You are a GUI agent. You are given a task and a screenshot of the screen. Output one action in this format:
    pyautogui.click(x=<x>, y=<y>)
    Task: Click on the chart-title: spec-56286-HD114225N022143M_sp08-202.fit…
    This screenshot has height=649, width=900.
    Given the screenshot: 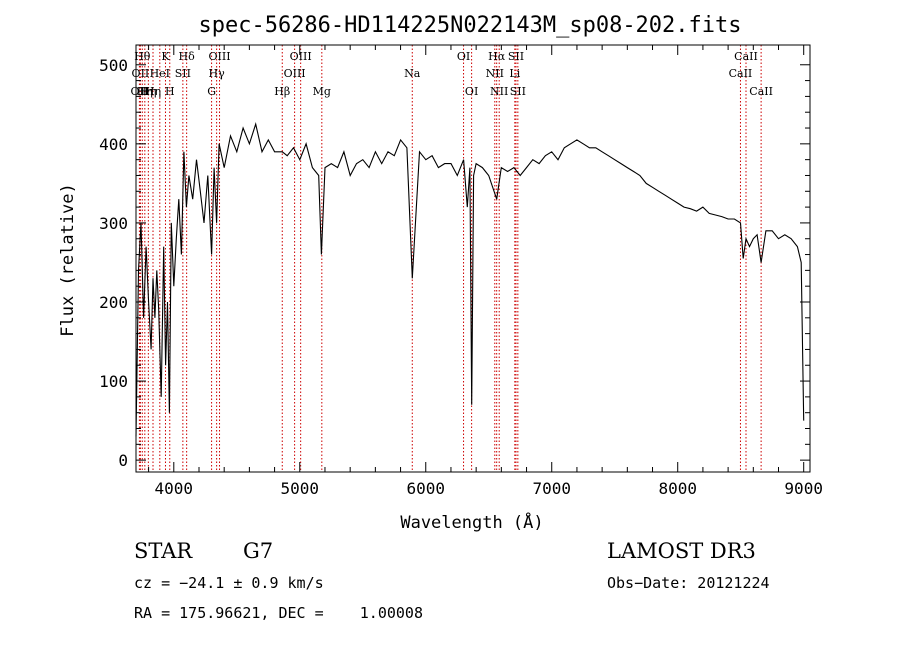 What is the action you would take?
    pyautogui.click(x=469, y=25)
    